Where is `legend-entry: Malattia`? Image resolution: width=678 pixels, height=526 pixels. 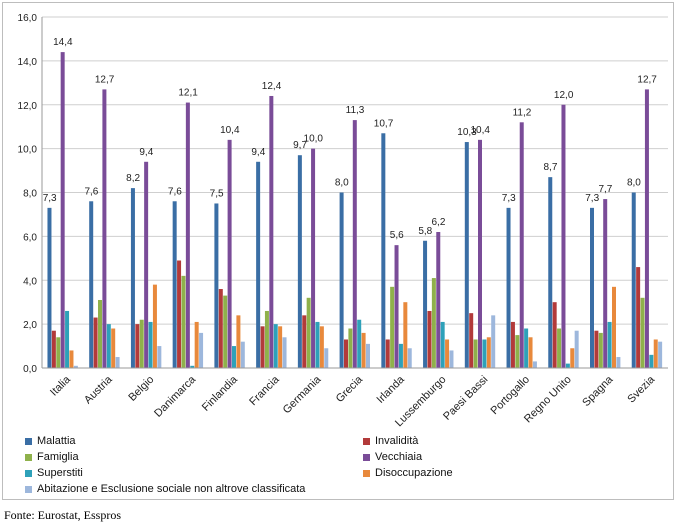
legend-entry: Malattia is located at coordinates (50, 441).